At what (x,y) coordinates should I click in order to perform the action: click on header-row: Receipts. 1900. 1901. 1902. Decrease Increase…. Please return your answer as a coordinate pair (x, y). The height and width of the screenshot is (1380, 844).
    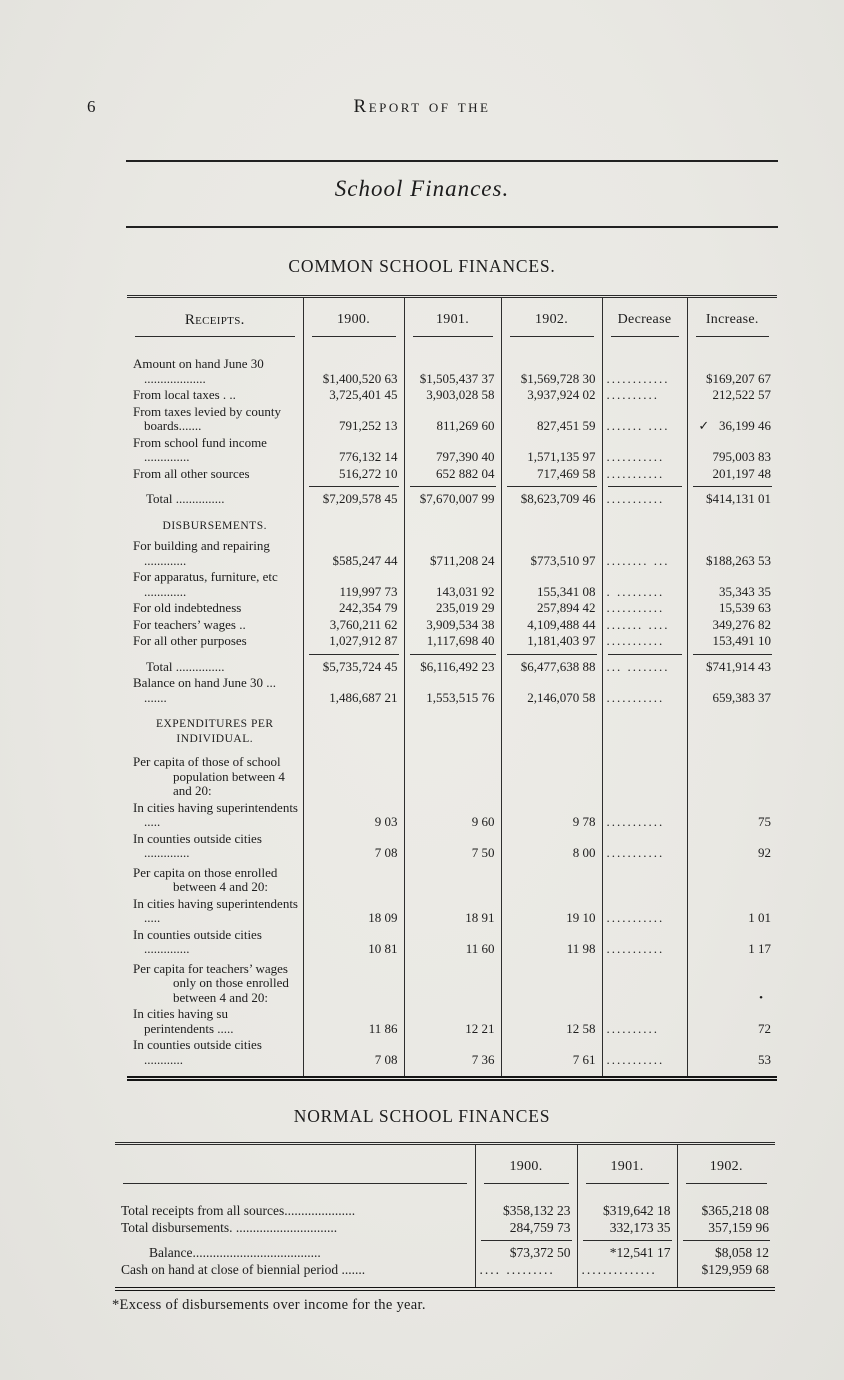
    Looking at the image, I should click on (452, 319).